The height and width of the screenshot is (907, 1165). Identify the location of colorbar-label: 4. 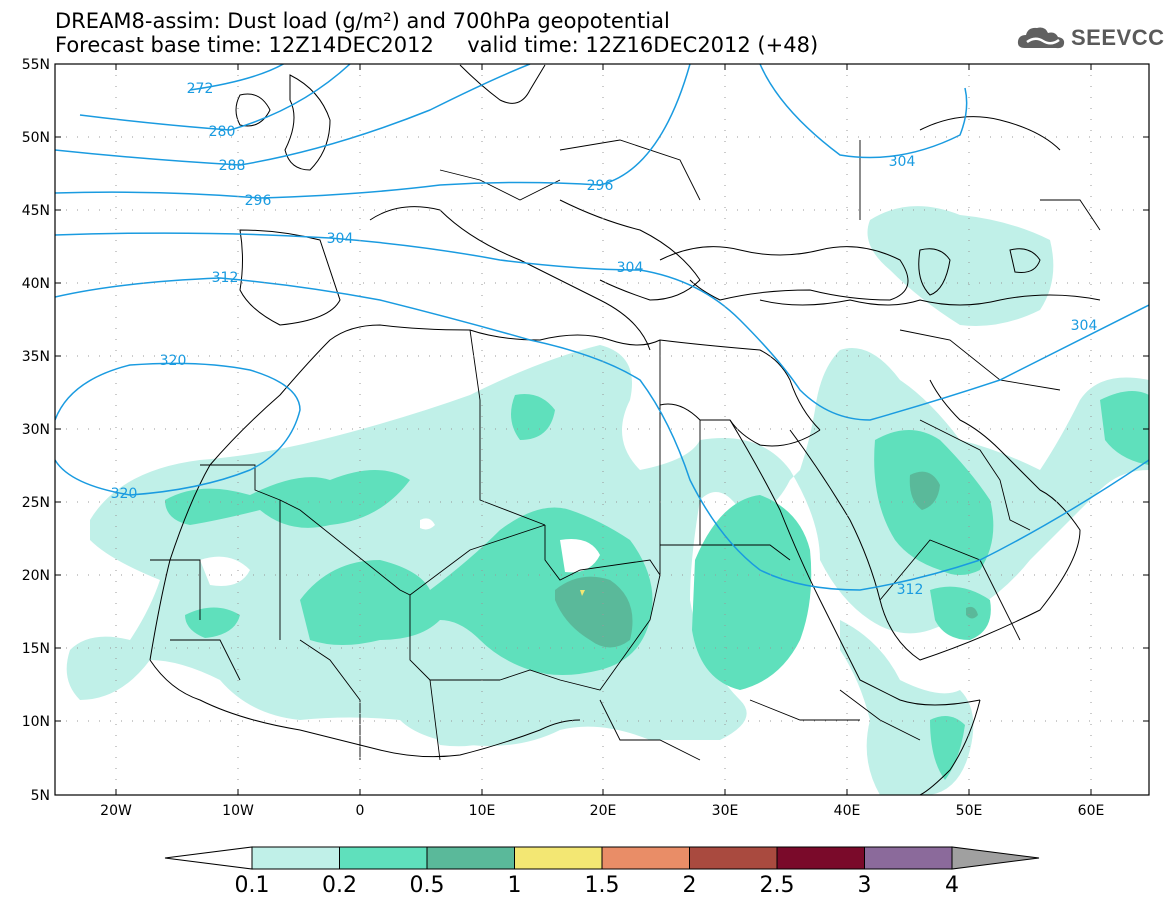
(952, 885).